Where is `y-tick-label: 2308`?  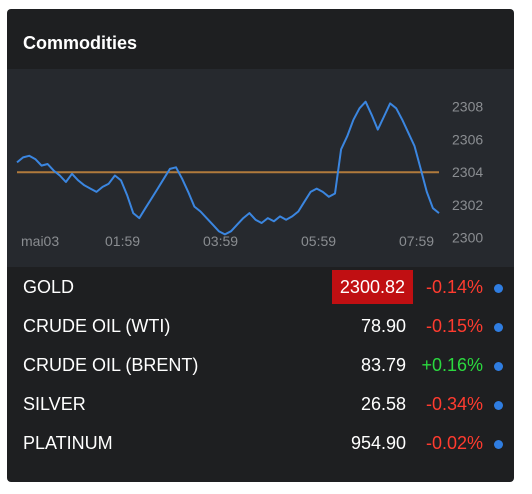 y-tick-label: 2308 is located at coordinates (467, 107).